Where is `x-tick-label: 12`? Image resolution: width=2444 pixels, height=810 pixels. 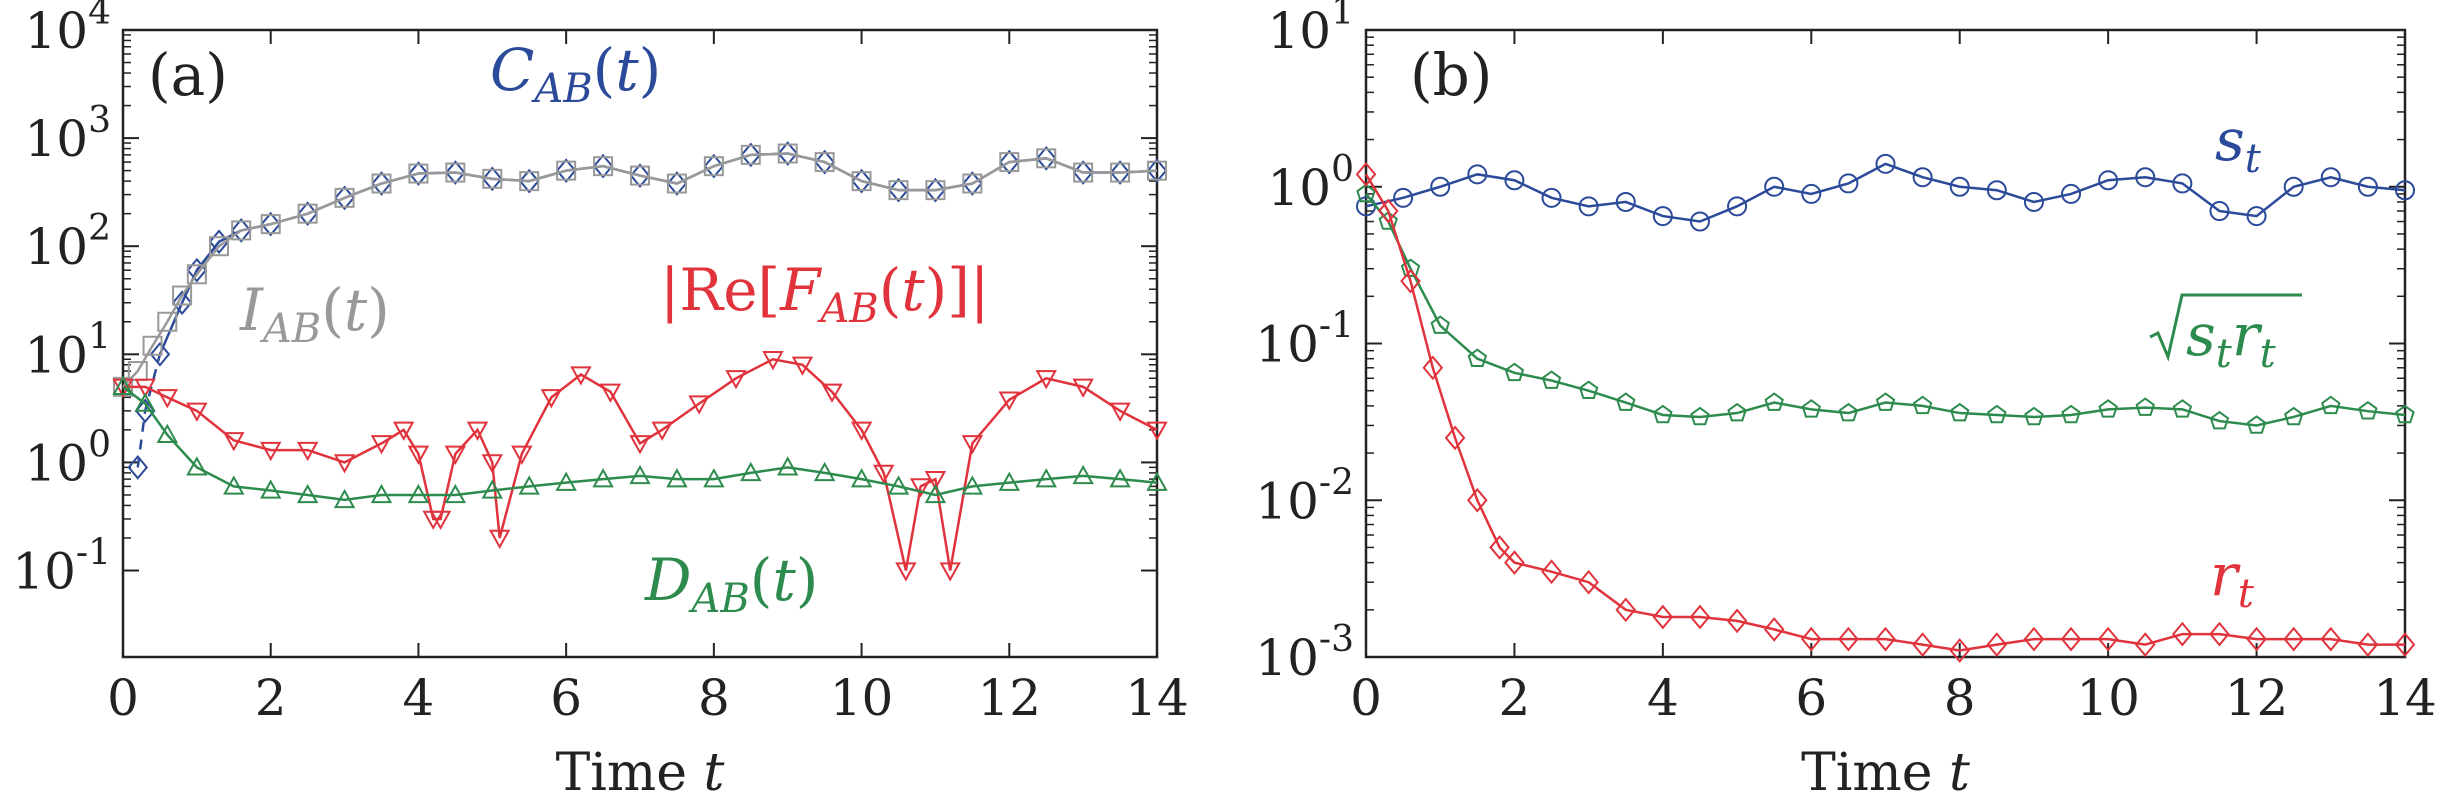 x-tick-label: 12 is located at coordinates (2257, 698).